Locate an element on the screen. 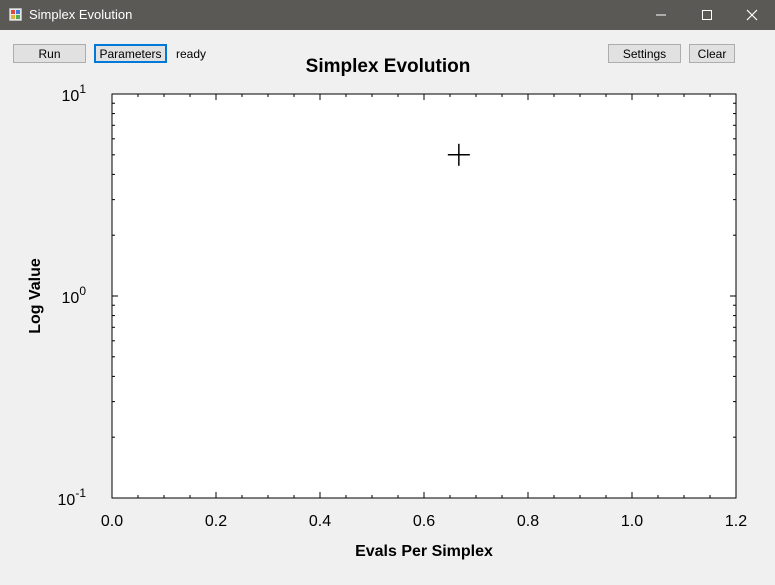  x-tick-label: 0.0 is located at coordinates (112, 521).